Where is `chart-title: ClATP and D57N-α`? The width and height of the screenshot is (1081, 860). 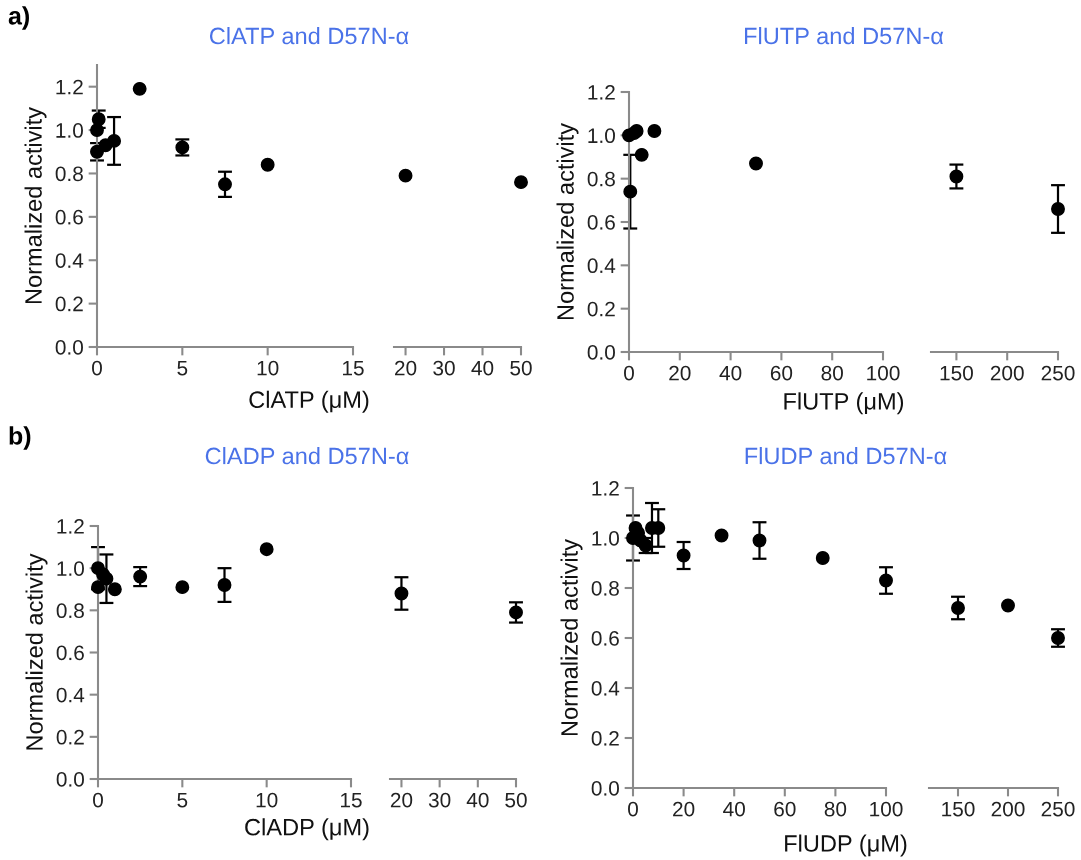 chart-title: ClATP and D57N-α is located at coordinates (309, 36).